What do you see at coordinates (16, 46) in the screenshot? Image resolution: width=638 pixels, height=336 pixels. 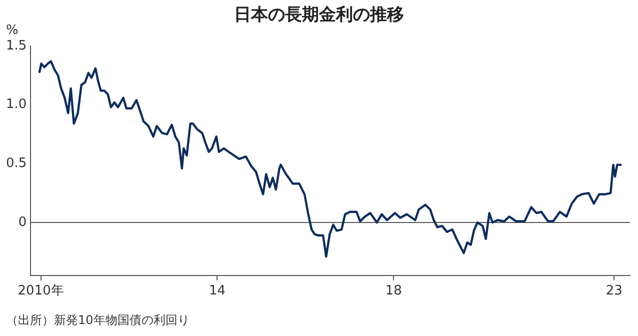 I see `y-tick-label: 1.5` at bounding box center [16, 46].